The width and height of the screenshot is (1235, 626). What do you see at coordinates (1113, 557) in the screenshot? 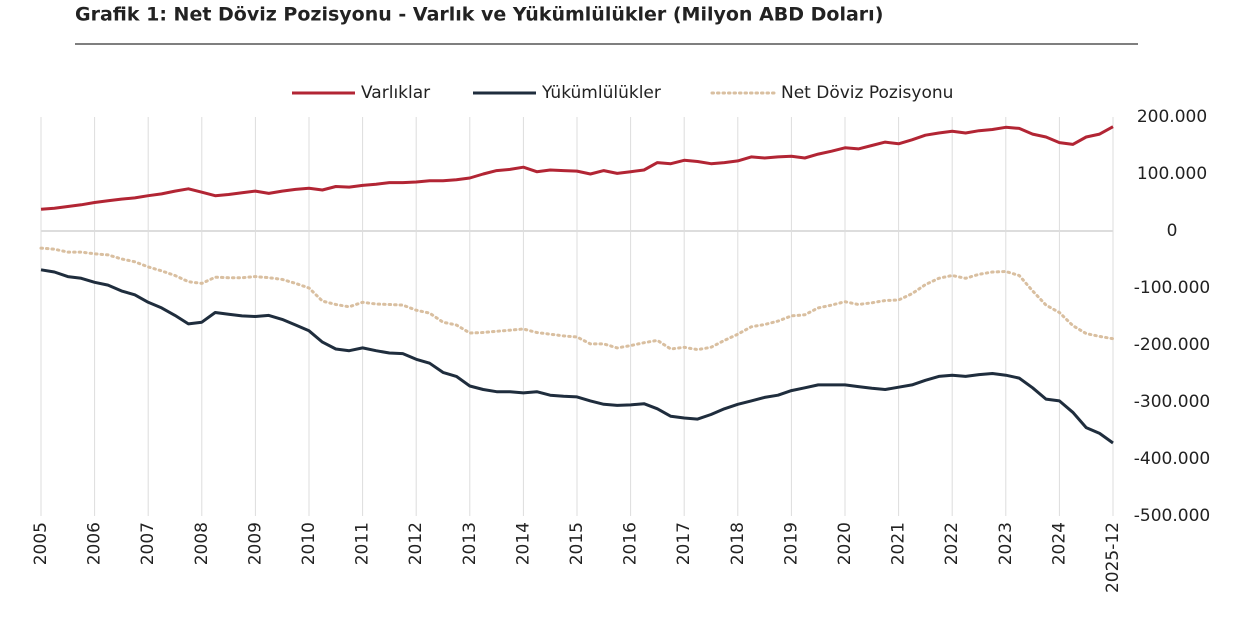
I see `x-tick-label: 2025-12` at bounding box center [1113, 557].